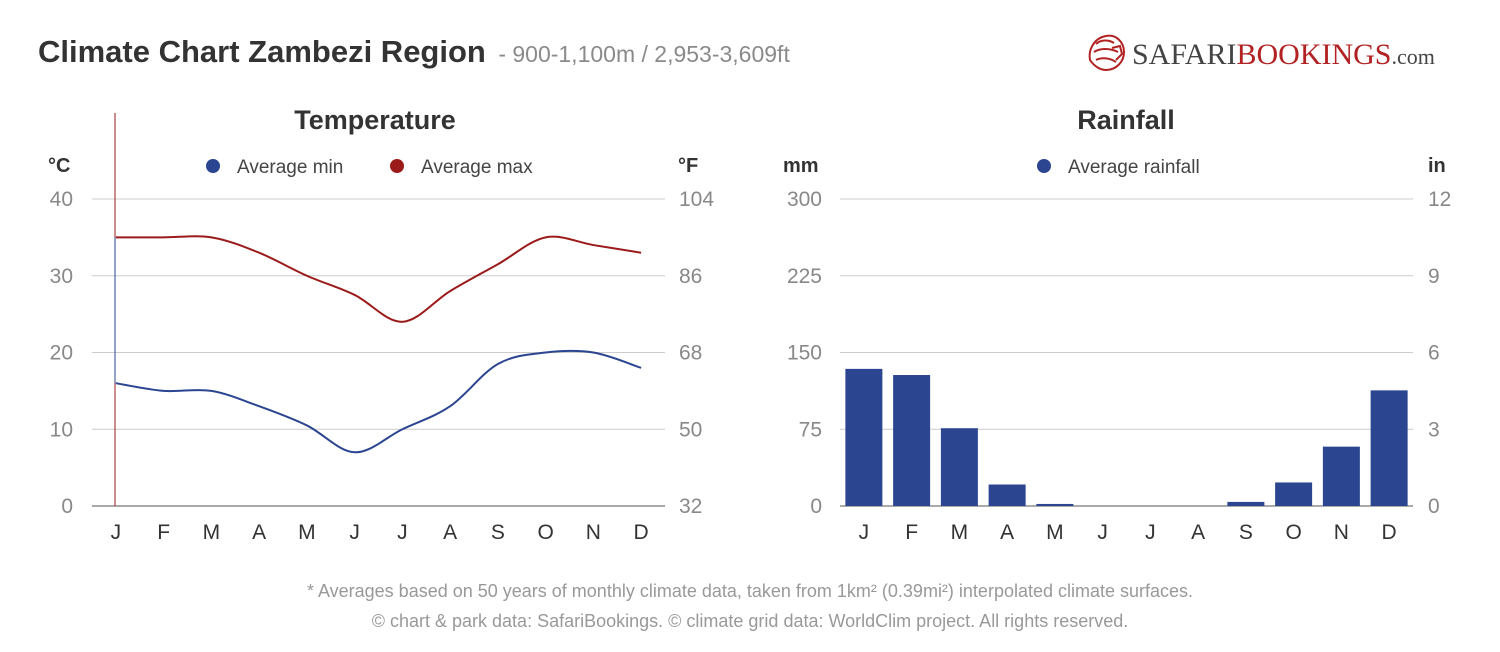 The width and height of the screenshot is (1500, 652). I want to click on temp-series-line-min, so click(378, 401).